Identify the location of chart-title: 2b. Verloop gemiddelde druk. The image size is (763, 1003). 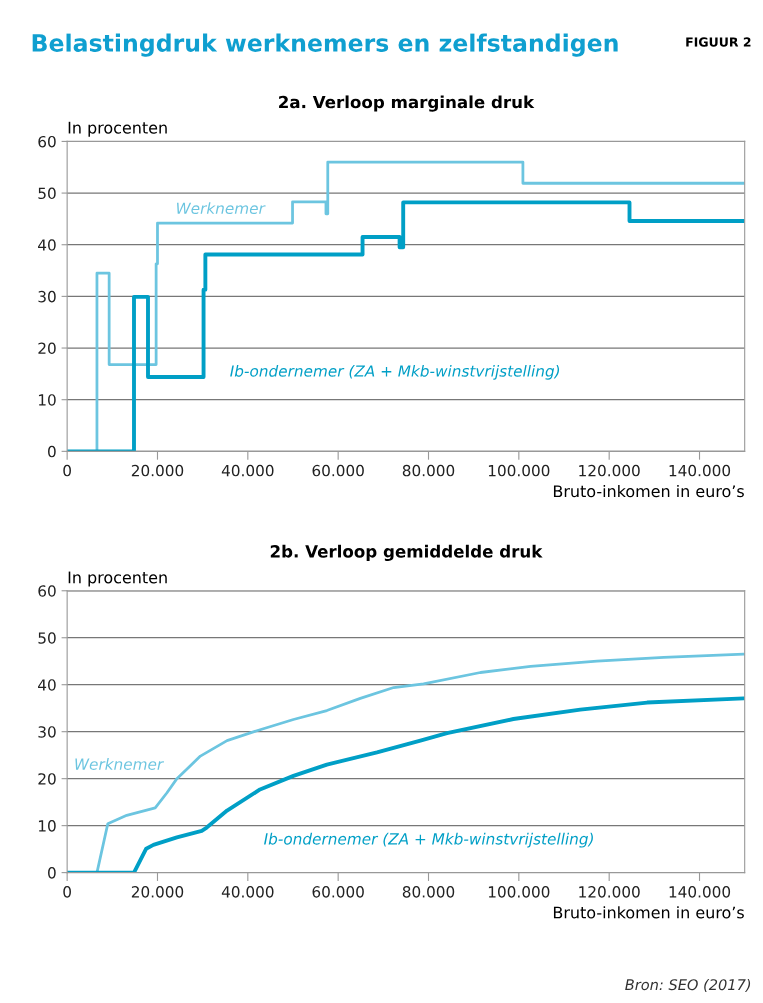
(406, 553).